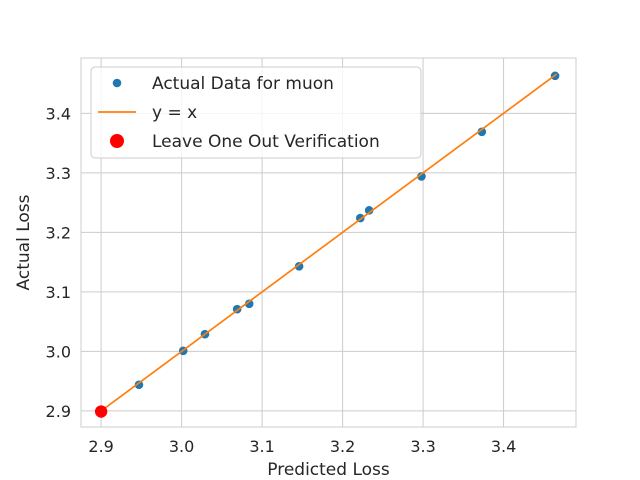 This screenshot has height=480, width=640. What do you see at coordinates (100, 446) in the screenshot?
I see `x-tick-label: 2.9` at bounding box center [100, 446].